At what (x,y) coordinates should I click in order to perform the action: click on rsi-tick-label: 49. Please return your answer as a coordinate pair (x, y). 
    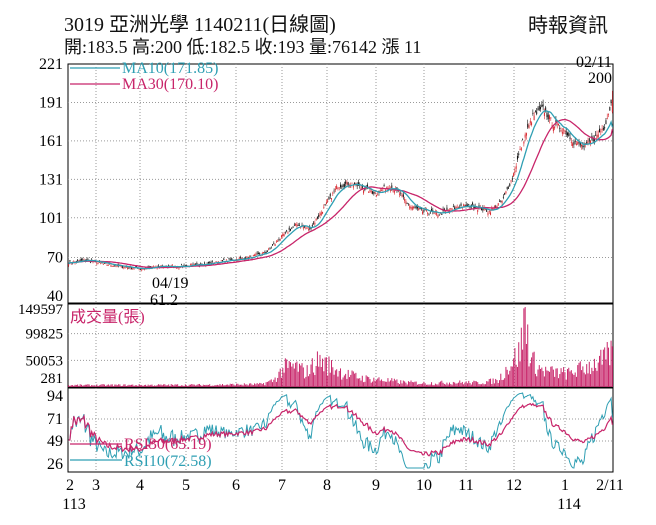
    Looking at the image, I should click on (55, 441).